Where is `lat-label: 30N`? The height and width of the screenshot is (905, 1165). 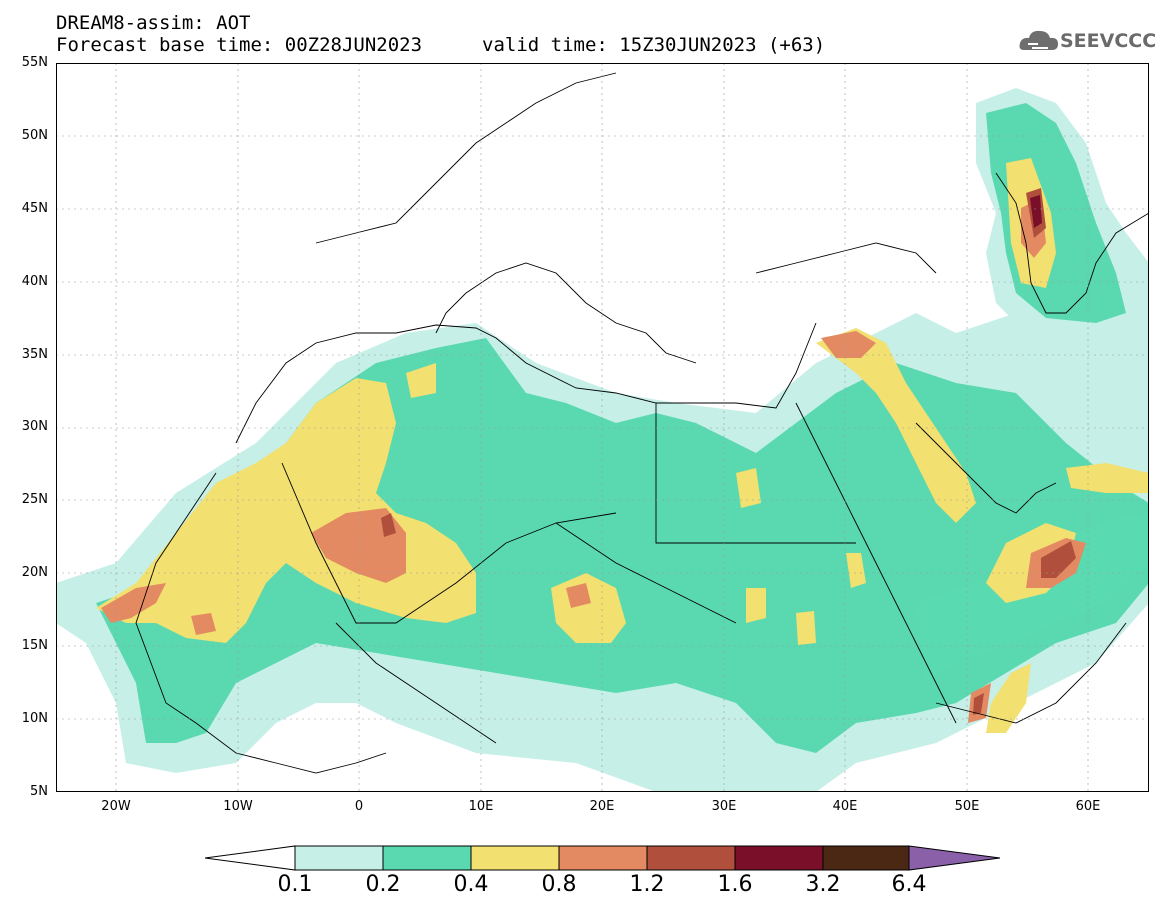 lat-label: 30N is located at coordinates (34, 426).